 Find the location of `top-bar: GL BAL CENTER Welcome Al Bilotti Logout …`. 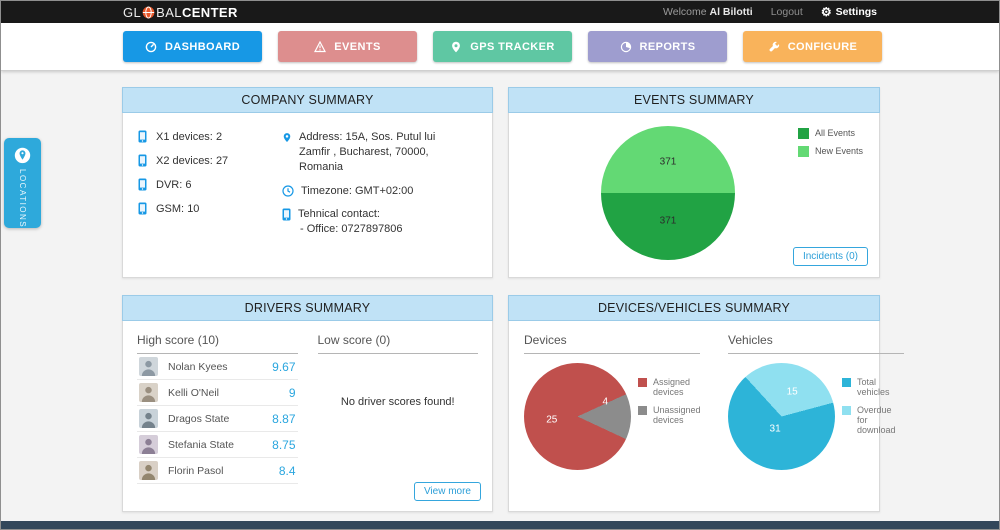

top-bar: GL BAL CENTER Welcome Al Bilotti Logout … is located at coordinates (500, 12).